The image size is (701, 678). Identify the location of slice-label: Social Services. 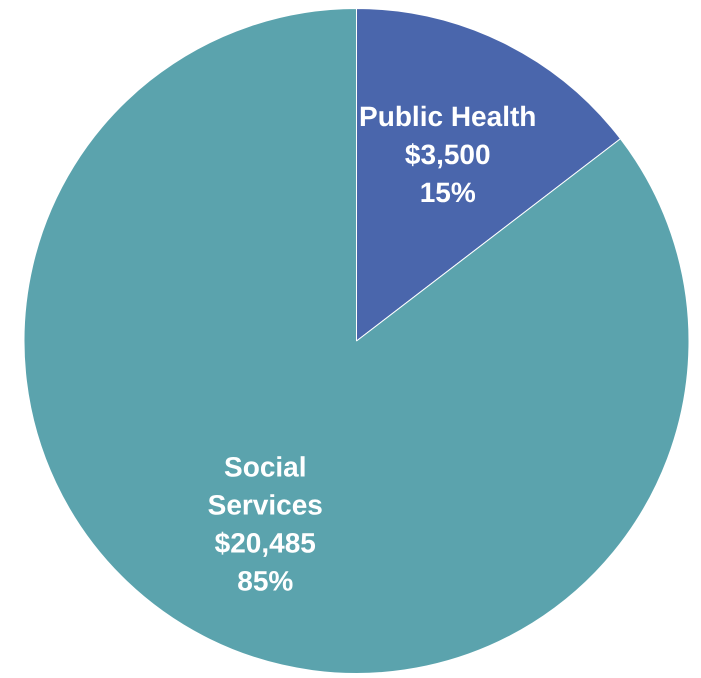
(265, 486).